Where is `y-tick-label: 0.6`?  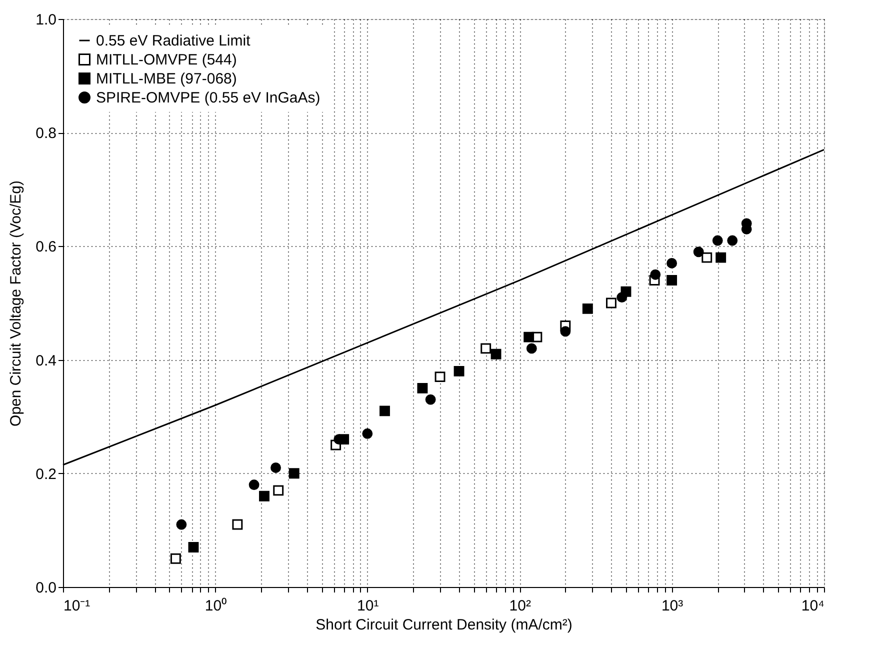
y-tick-label: 0.6 is located at coordinates (46, 247).